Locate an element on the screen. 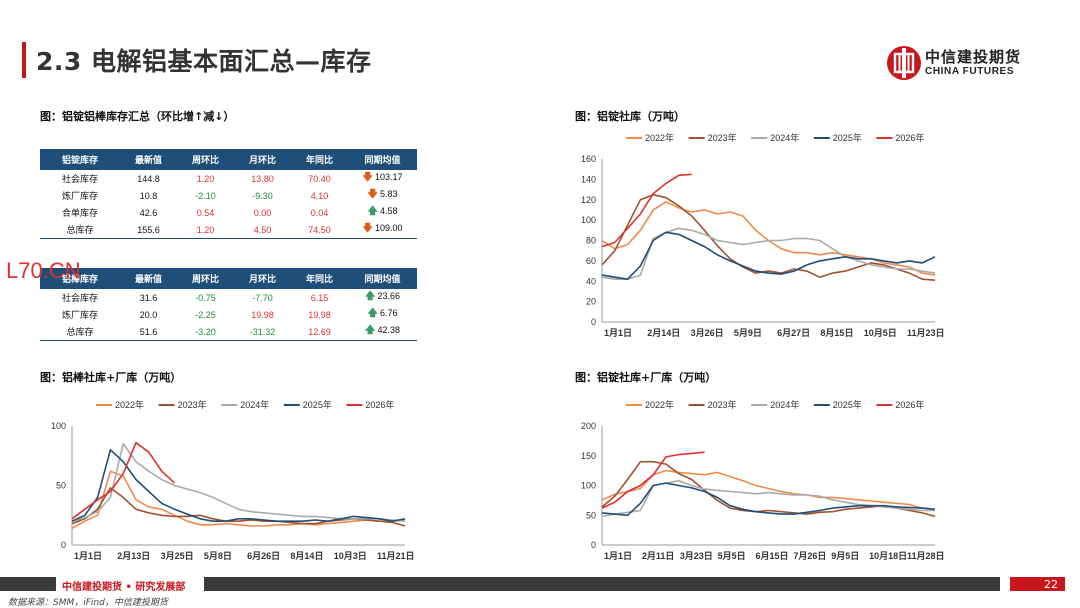  y-tick-label: 80 is located at coordinates (591, 241).